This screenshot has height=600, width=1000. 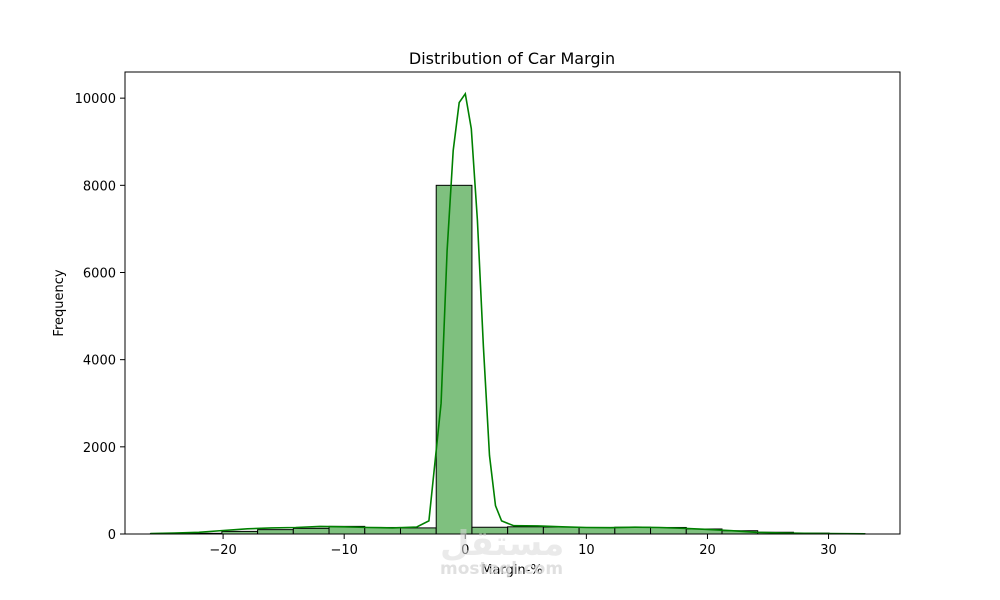 What do you see at coordinates (343, 550) in the screenshot?
I see `x-tick-label: −10` at bounding box center [343, 550].